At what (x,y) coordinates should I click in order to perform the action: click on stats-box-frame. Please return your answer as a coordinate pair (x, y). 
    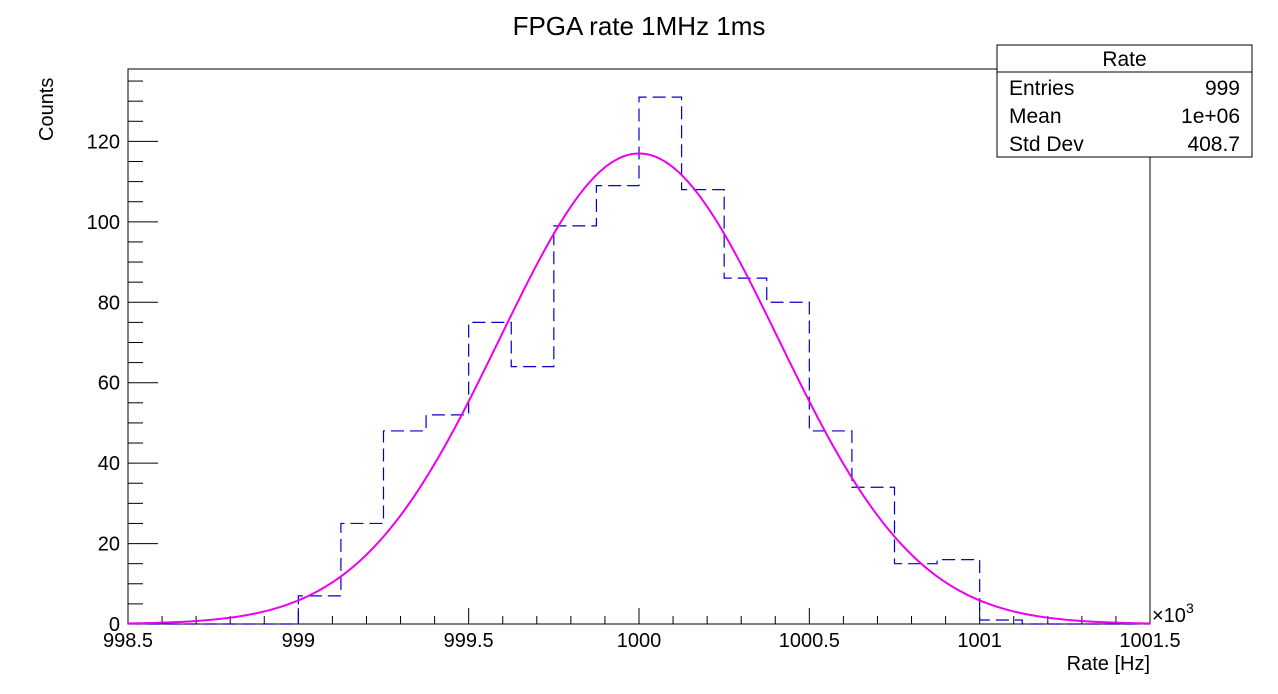
    Looking at the image, I should click on (1124, 101).